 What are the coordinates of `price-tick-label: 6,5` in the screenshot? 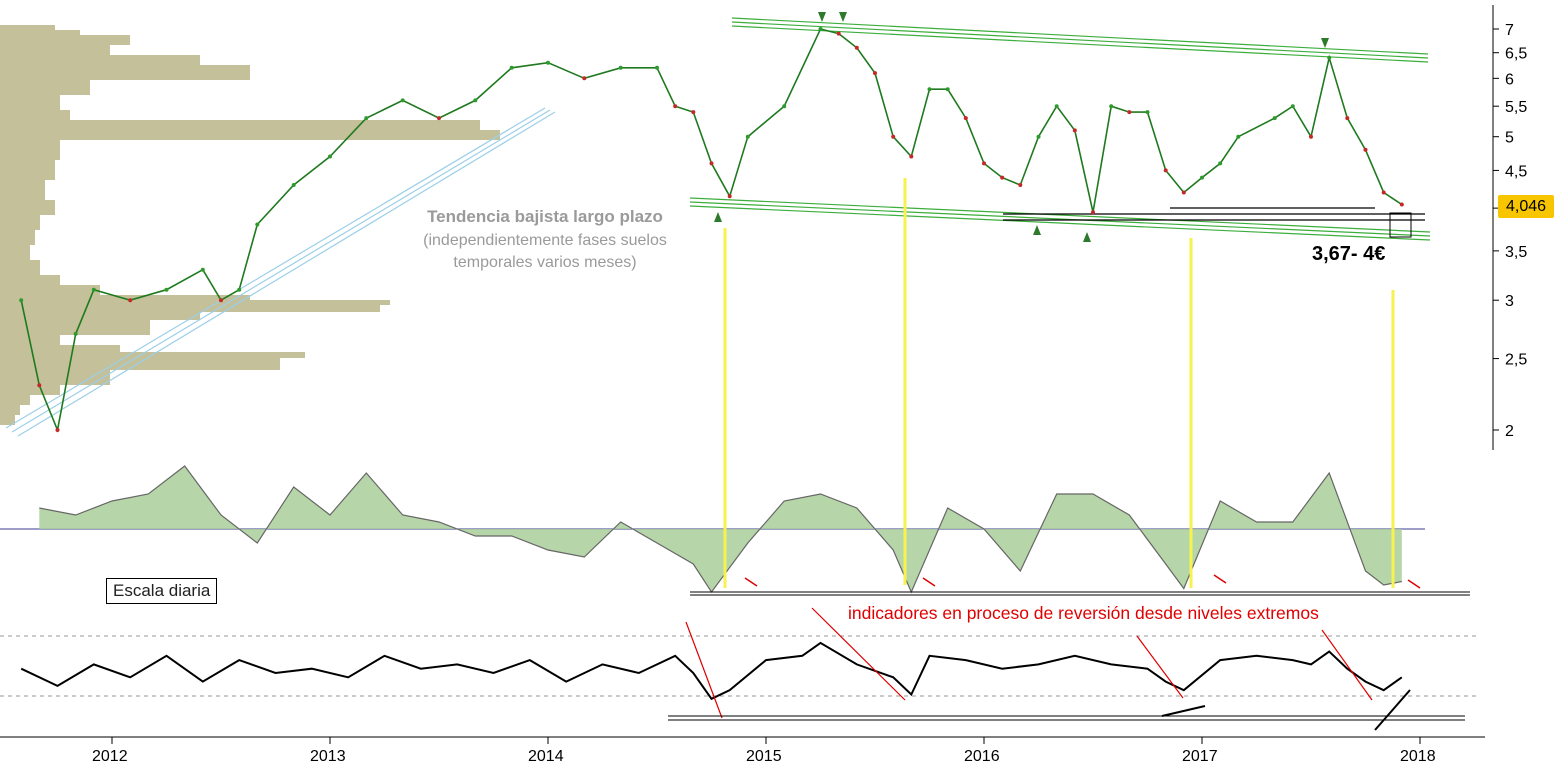 It's located at (1516, 54).